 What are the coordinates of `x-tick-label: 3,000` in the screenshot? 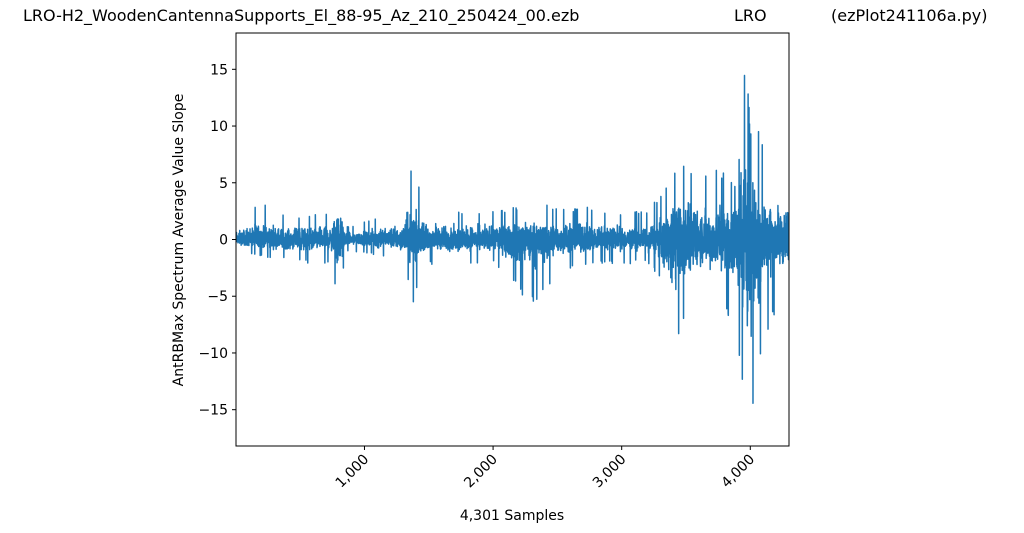 It's located at (610, 472).